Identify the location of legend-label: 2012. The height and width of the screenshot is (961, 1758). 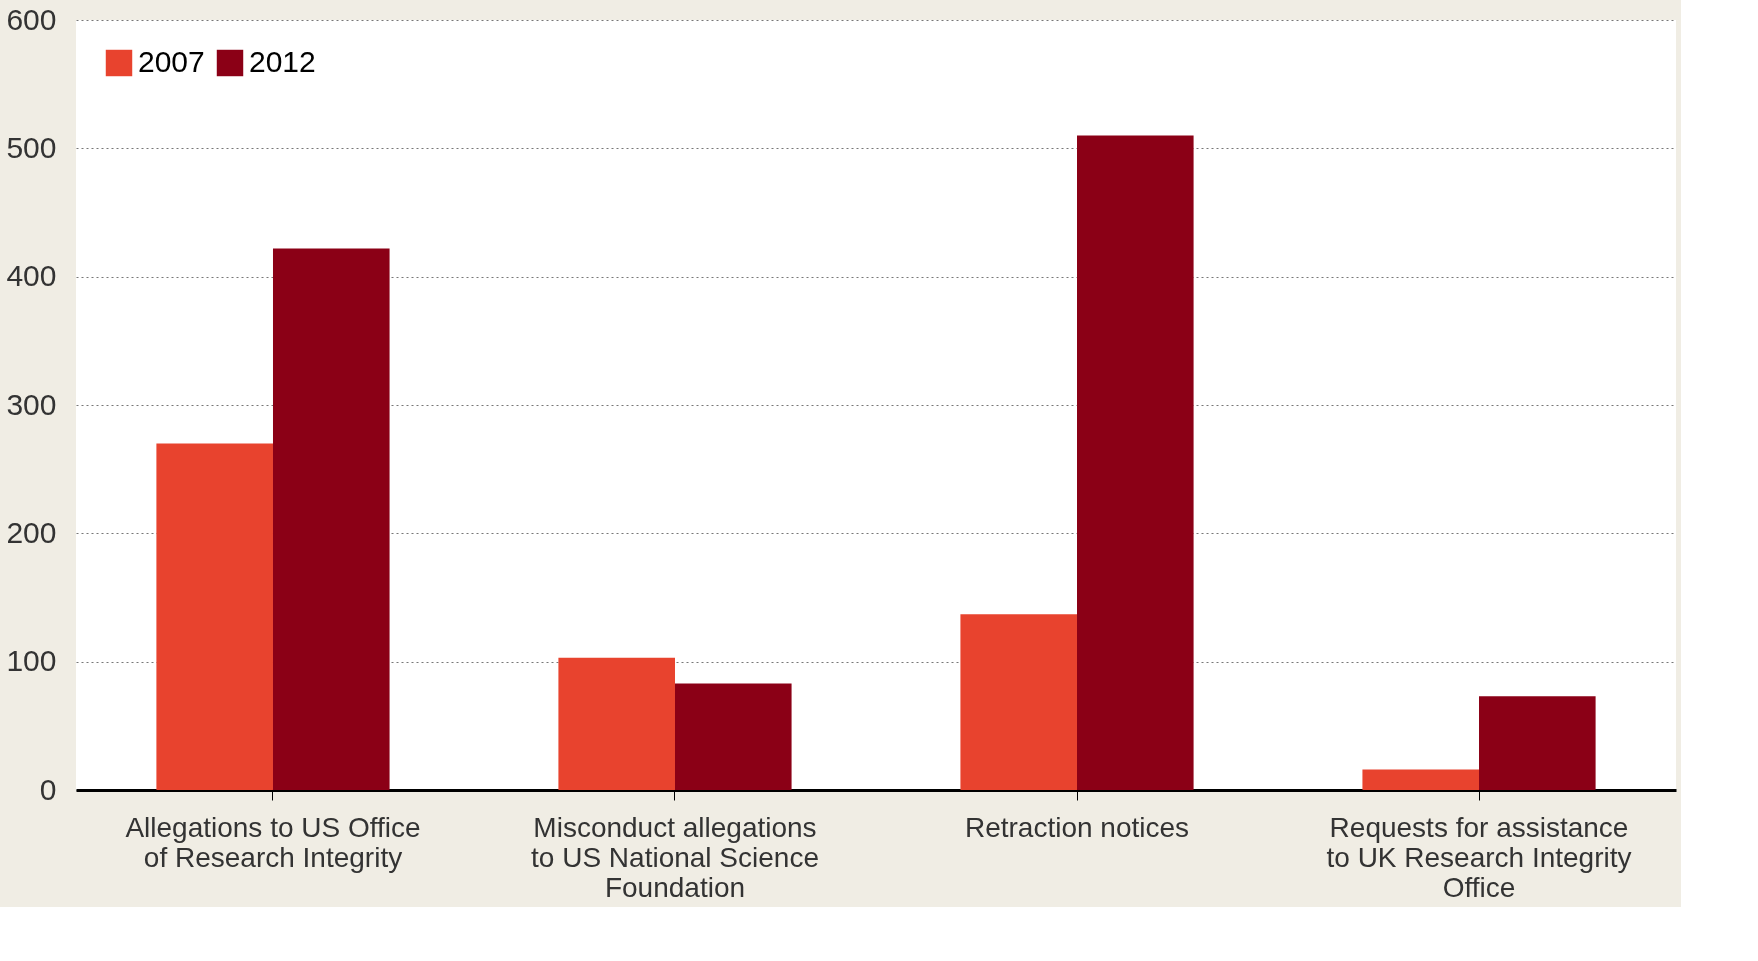
(282, 61).